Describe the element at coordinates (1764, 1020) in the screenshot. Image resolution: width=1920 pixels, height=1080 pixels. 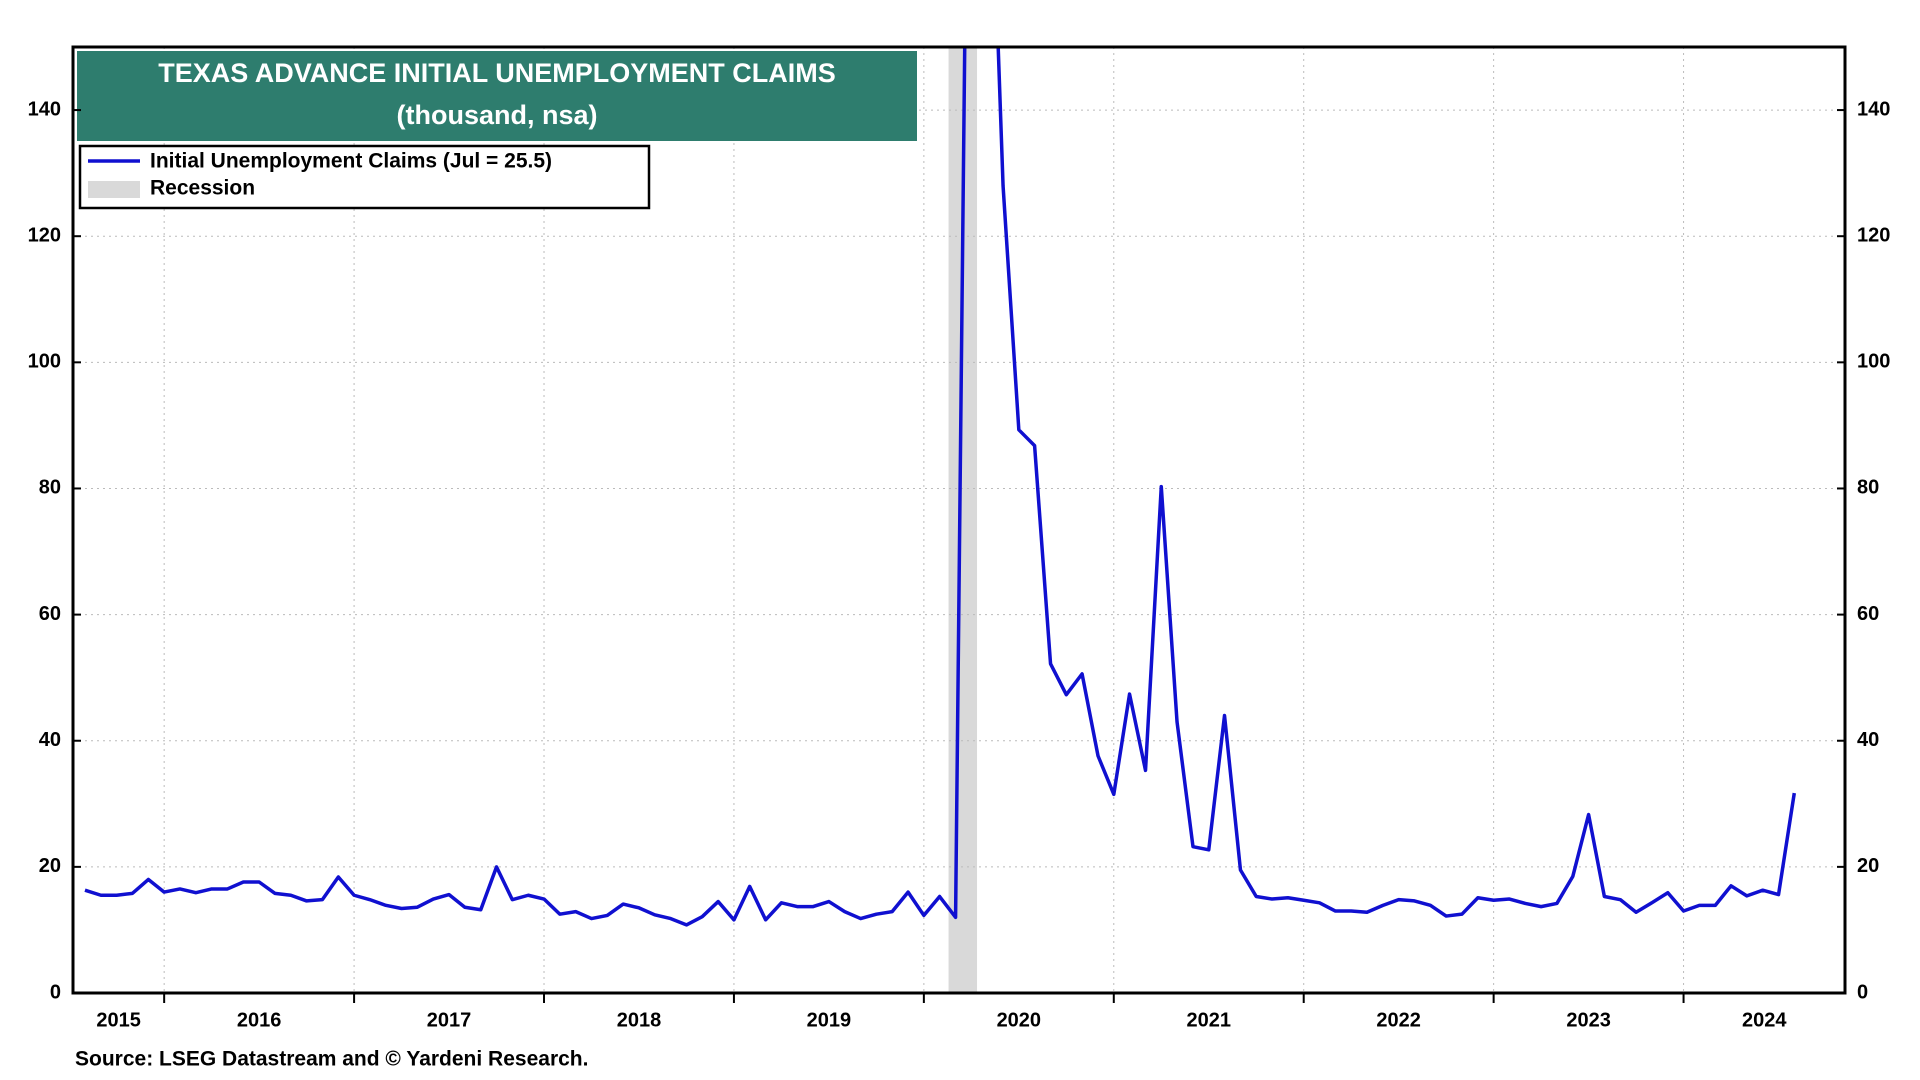
I see `x-tick-label: 2024` at that location.